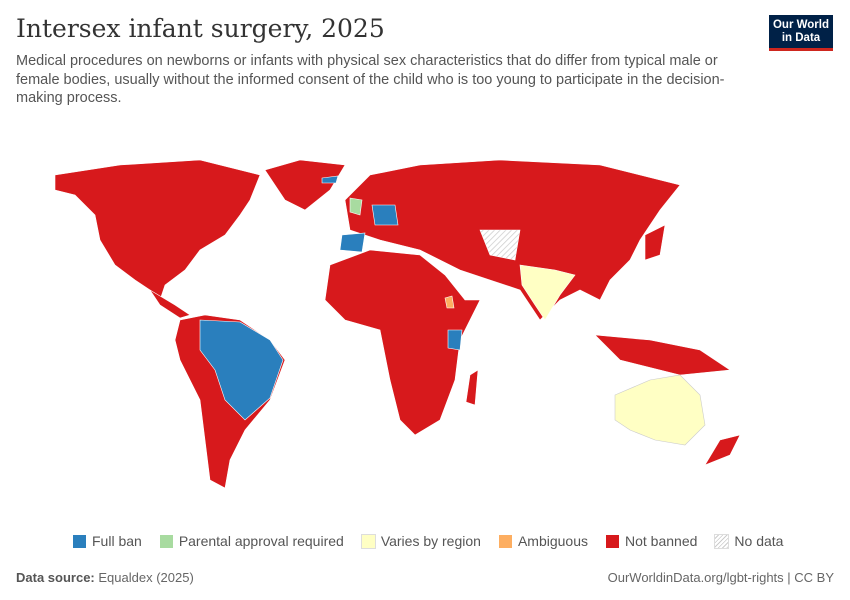  Describe the element at coordinates (305, 185) in the screenshot. I see `region-greenland` at that location.